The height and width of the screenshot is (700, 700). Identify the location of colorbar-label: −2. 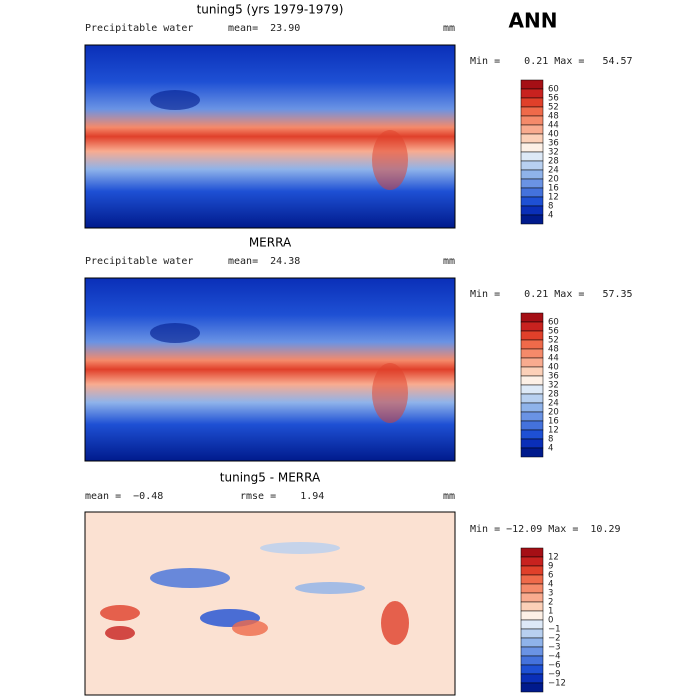
(554, 639).